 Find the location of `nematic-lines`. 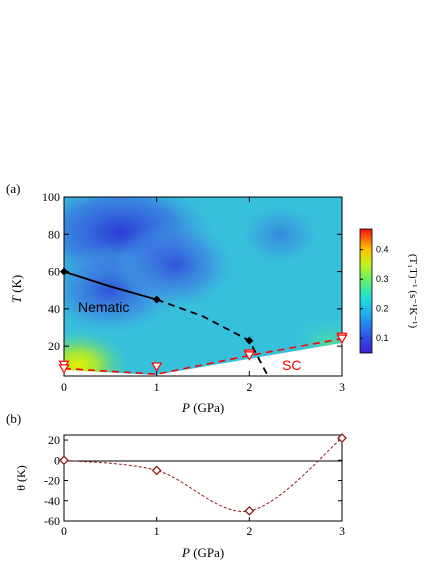

nematic-lines is located at coordinates (166, 323).